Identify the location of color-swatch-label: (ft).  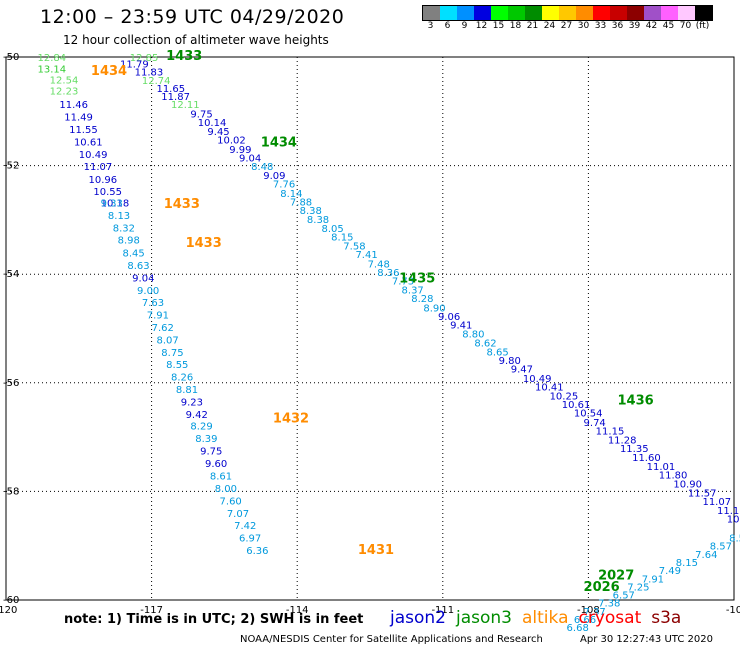
(702, 26).